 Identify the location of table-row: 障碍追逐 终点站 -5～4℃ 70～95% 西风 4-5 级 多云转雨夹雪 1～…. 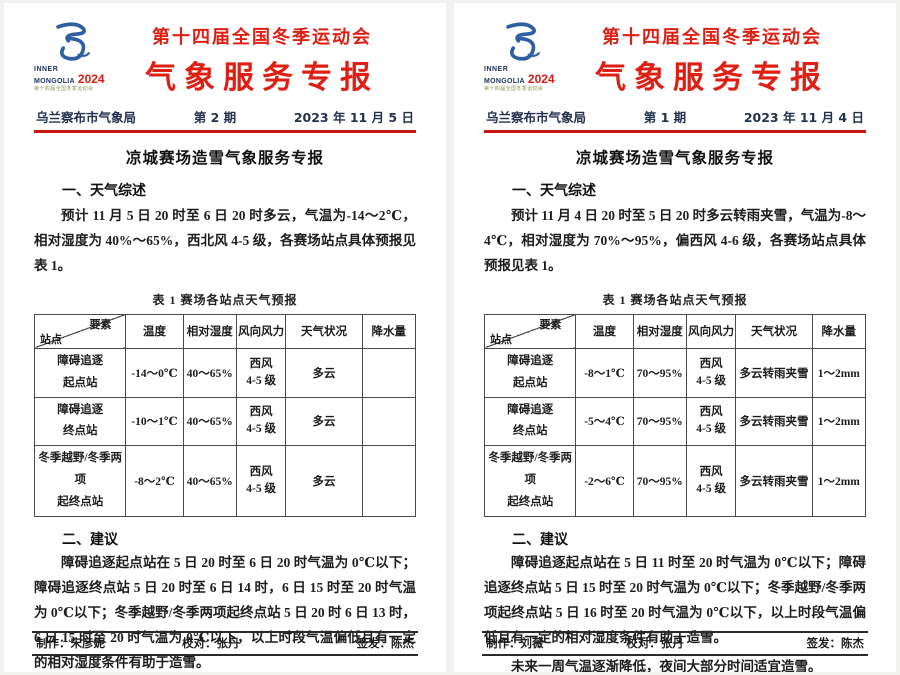
(675, 421).